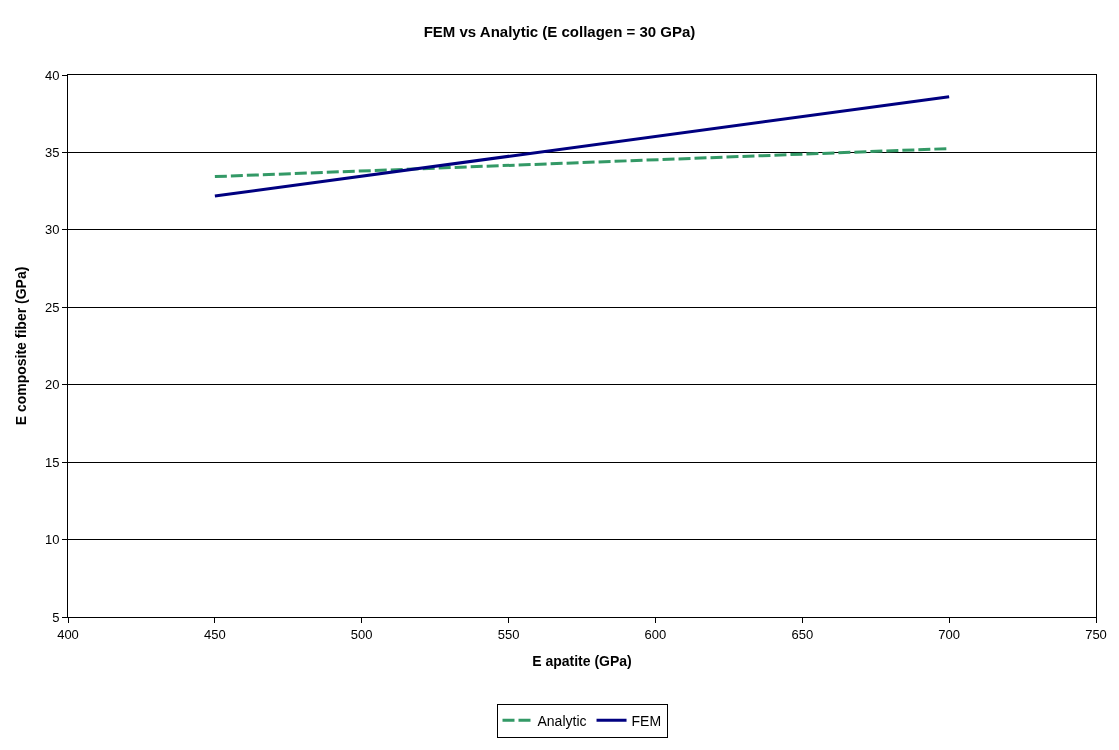  Describe the element at coordinates (508, 634) in the screenshot. I see `x-tick-label: 550` at that location.